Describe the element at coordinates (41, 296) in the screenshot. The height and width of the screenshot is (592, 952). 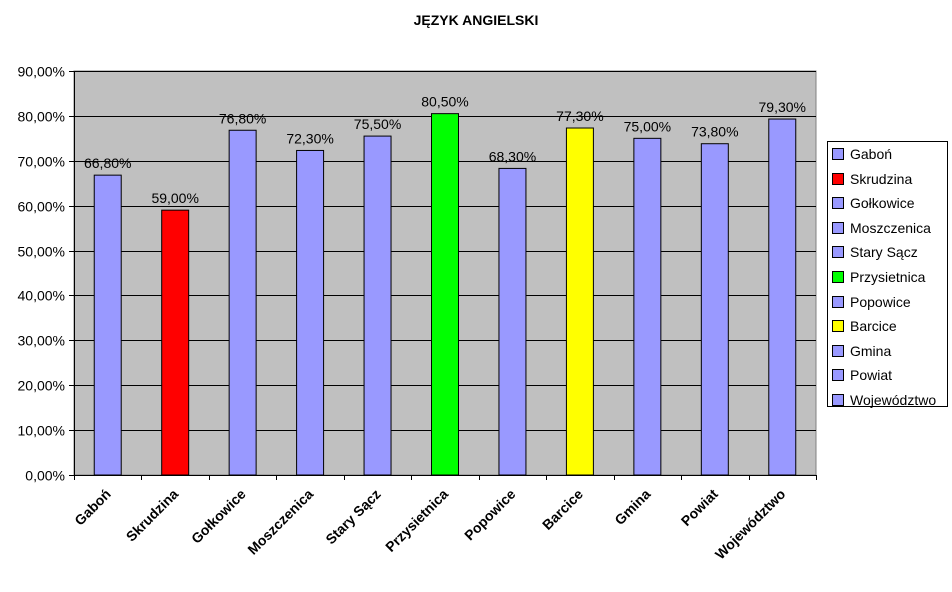
I see `y-tick-label: 40,00%` at that location.